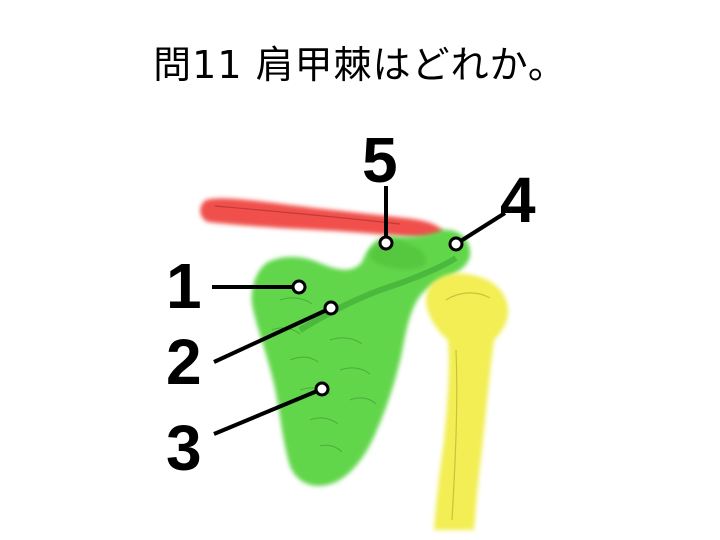 The image size is (720, 540). Describe the element at coordinates (377, 316) in the screenshot. I see `markers` at that location.